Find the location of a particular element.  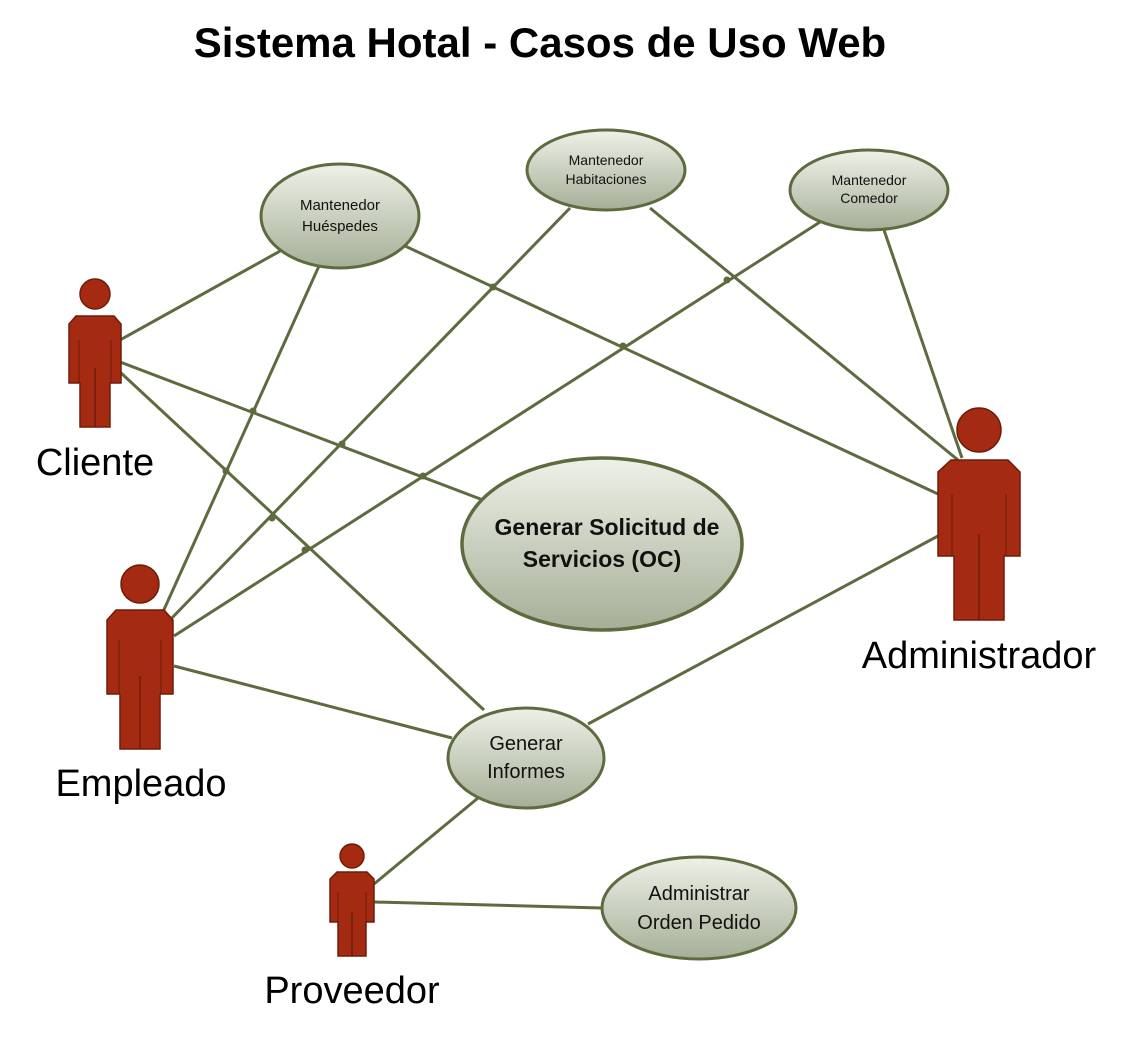

association-empleado-mantenedor-habitaciones is located at coordinates (369, 415).